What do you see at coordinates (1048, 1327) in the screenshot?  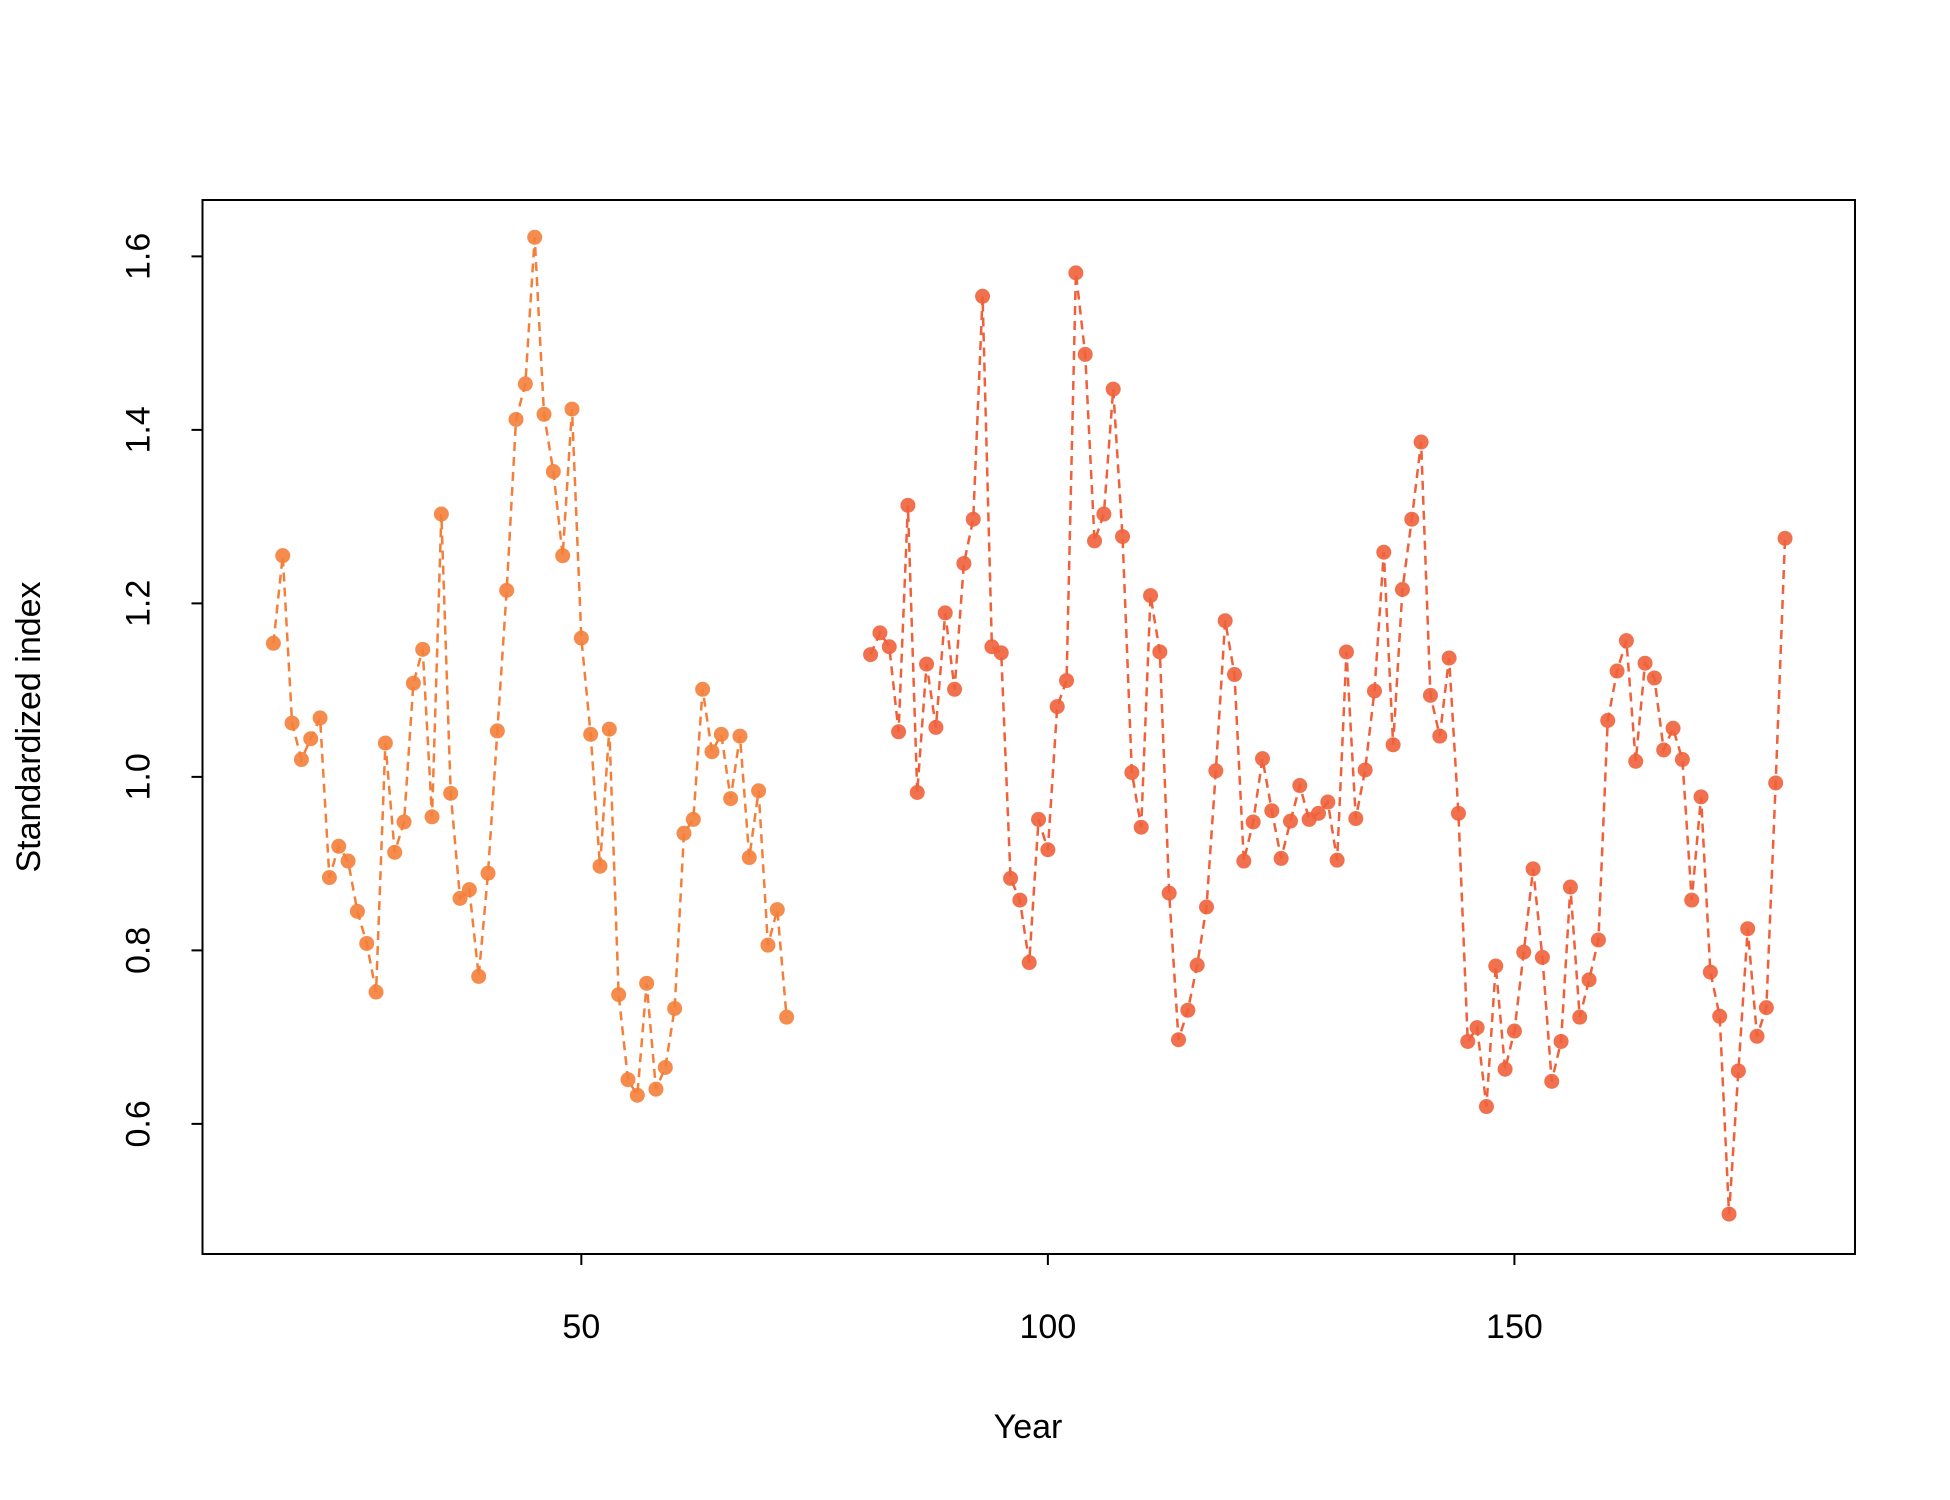 I see `x-tick-label: 100` at bounding box center [1048, 1327].